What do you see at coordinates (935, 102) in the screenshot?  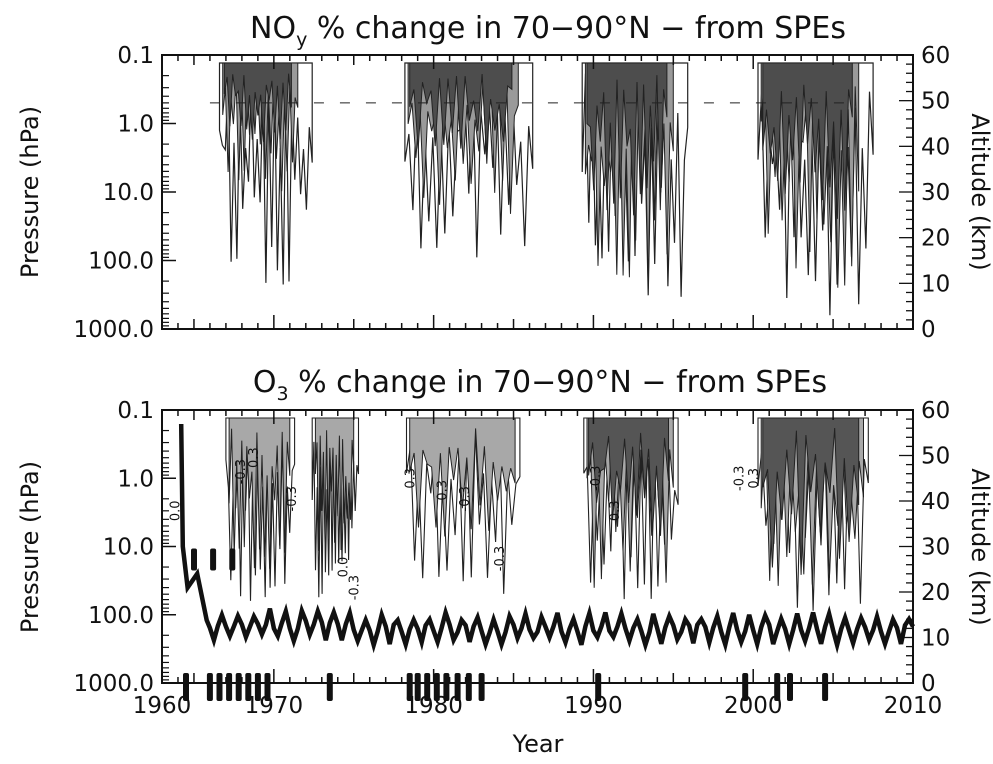 I see `alt-tick-label: 50` at bounding box center [935, 102].